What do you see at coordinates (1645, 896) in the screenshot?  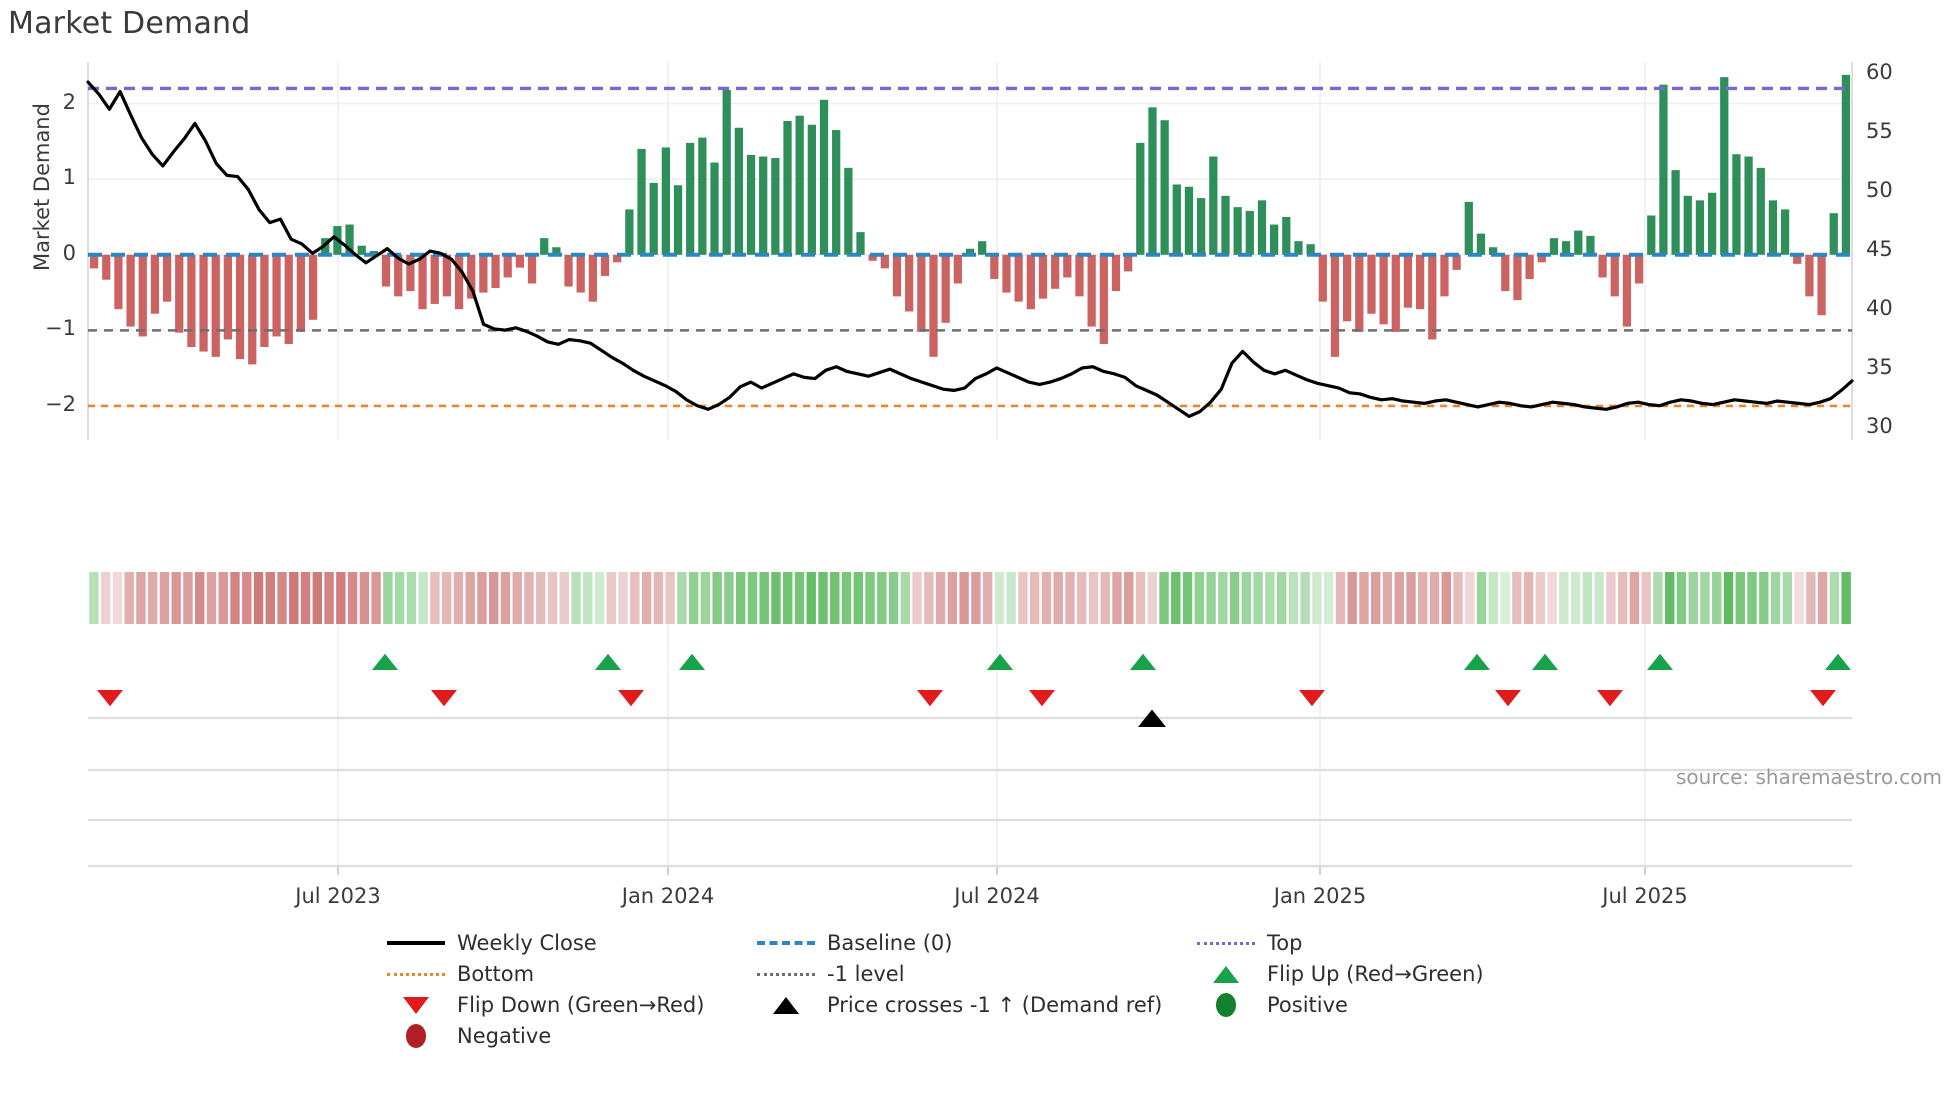 I see `x-axis-tick: Jul 2025` at bounding box center [1645, 896].